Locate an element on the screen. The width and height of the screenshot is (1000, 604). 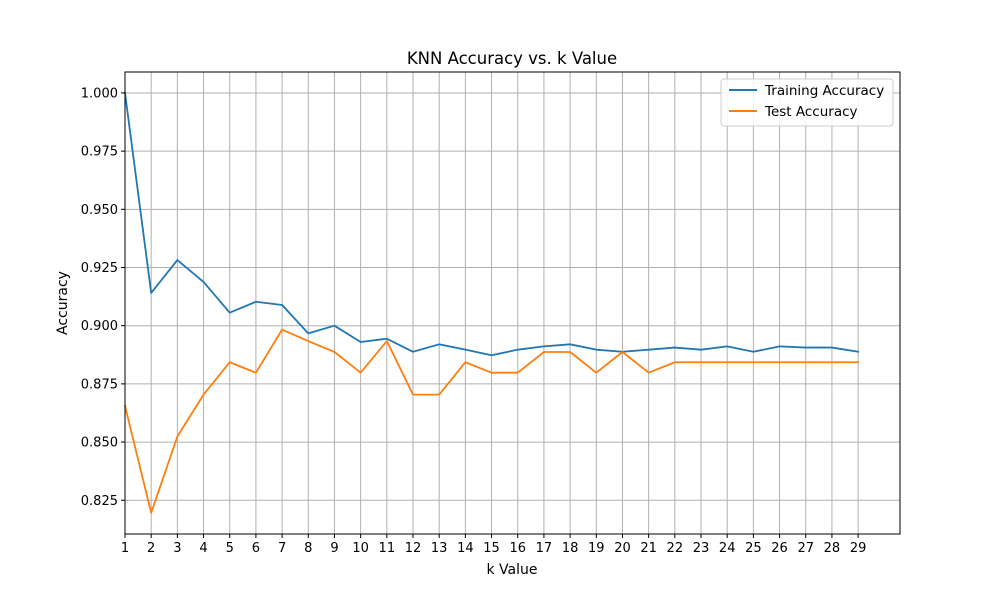
x-tick-label: 28 is located at coordinates (832, 548).